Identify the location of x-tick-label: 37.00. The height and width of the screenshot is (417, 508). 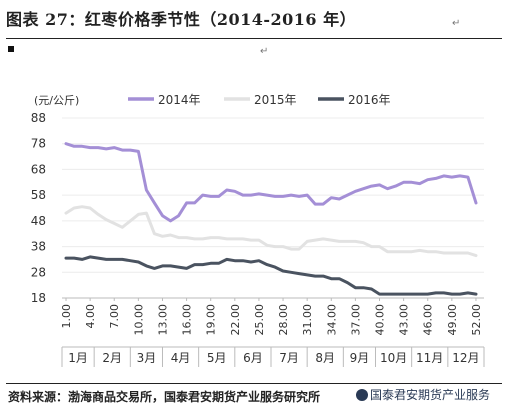
(355, 320).